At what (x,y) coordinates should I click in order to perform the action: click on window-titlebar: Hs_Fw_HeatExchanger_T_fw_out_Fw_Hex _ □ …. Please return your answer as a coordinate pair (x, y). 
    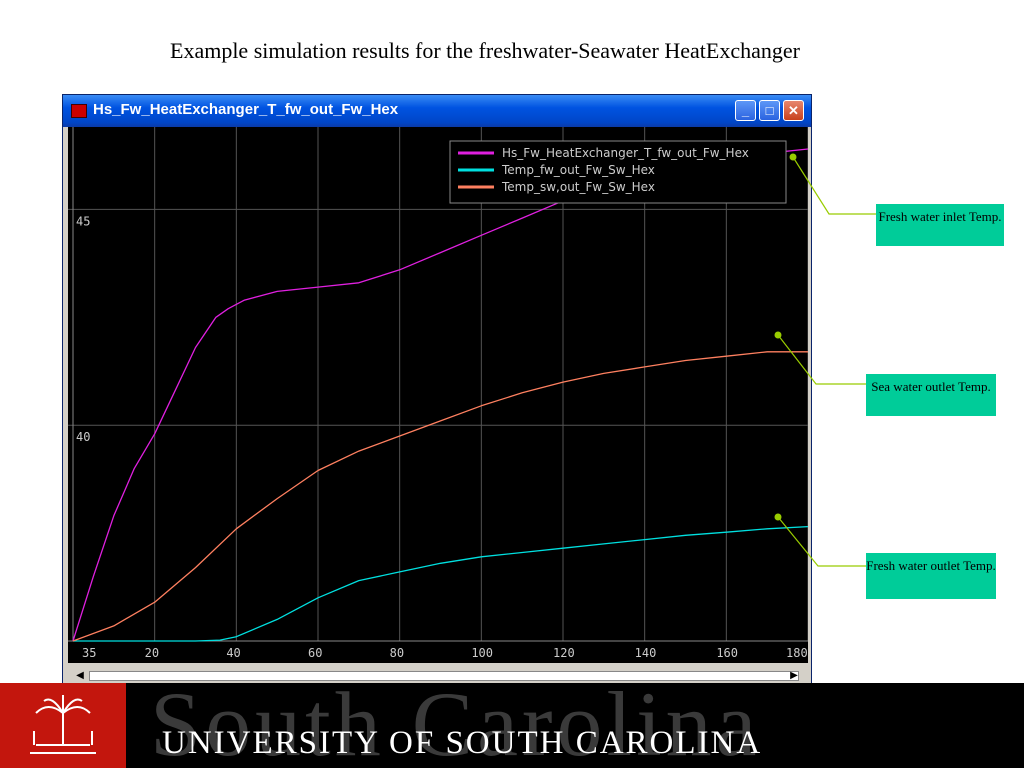
    Looking at the image, I should click on (437, 111).